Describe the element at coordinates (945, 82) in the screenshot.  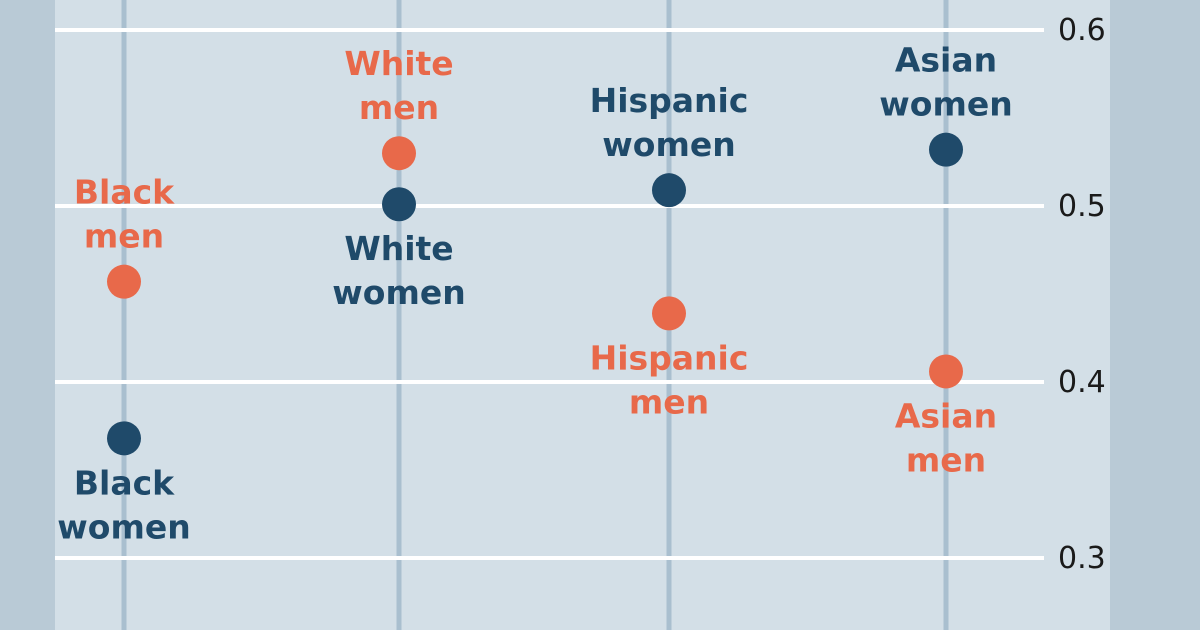
I see `point-label-asian-women: Asian women` at that location.